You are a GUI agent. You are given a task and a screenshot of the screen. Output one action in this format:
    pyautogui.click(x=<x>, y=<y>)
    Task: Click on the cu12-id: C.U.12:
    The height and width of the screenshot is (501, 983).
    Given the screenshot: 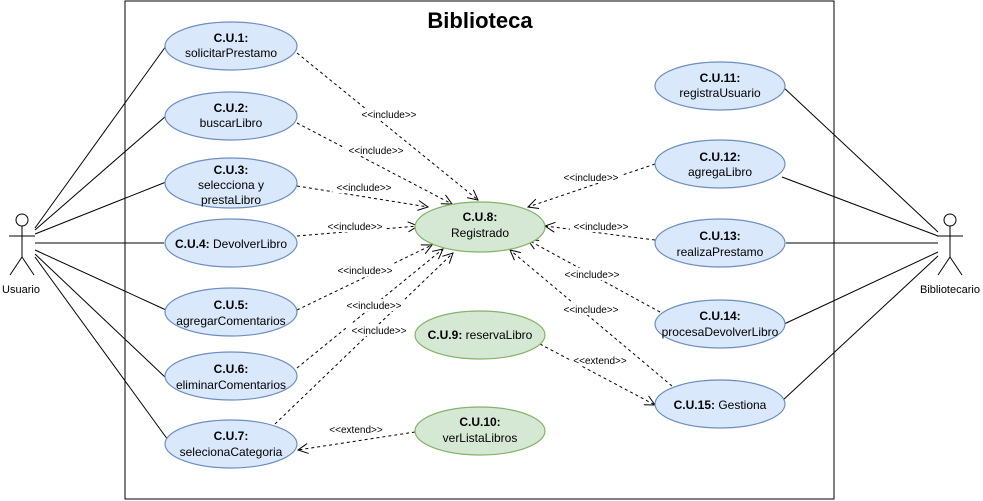 What is the action you would take?
    pyautogui.click(x=719, y=157)
    